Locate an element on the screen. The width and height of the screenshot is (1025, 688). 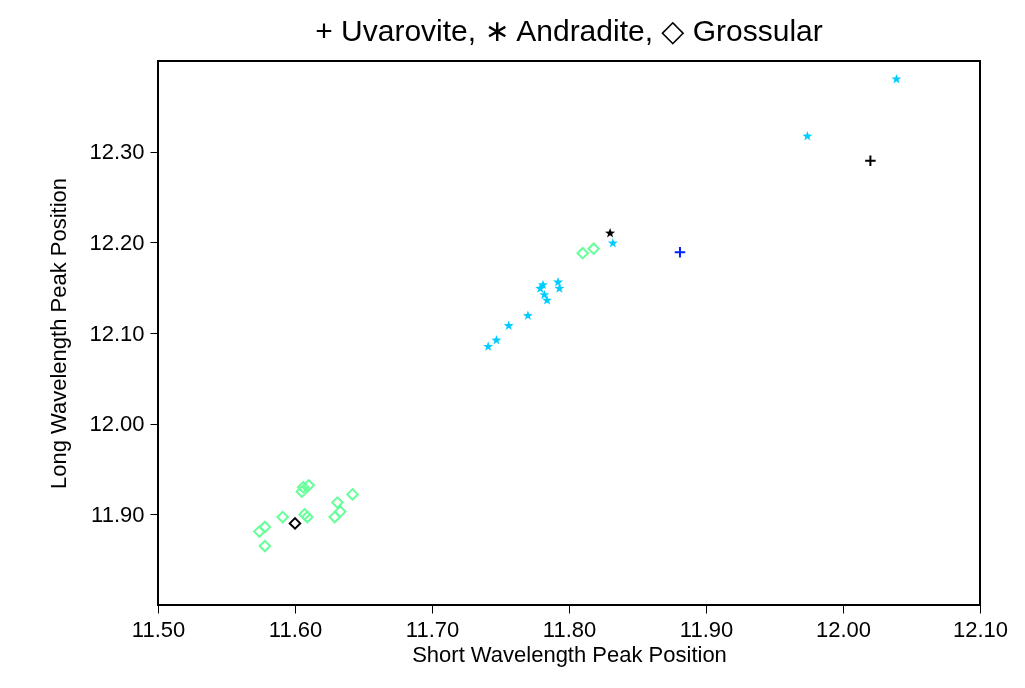
x-tick-label: 11.70 is located at coordinates (432, 629).